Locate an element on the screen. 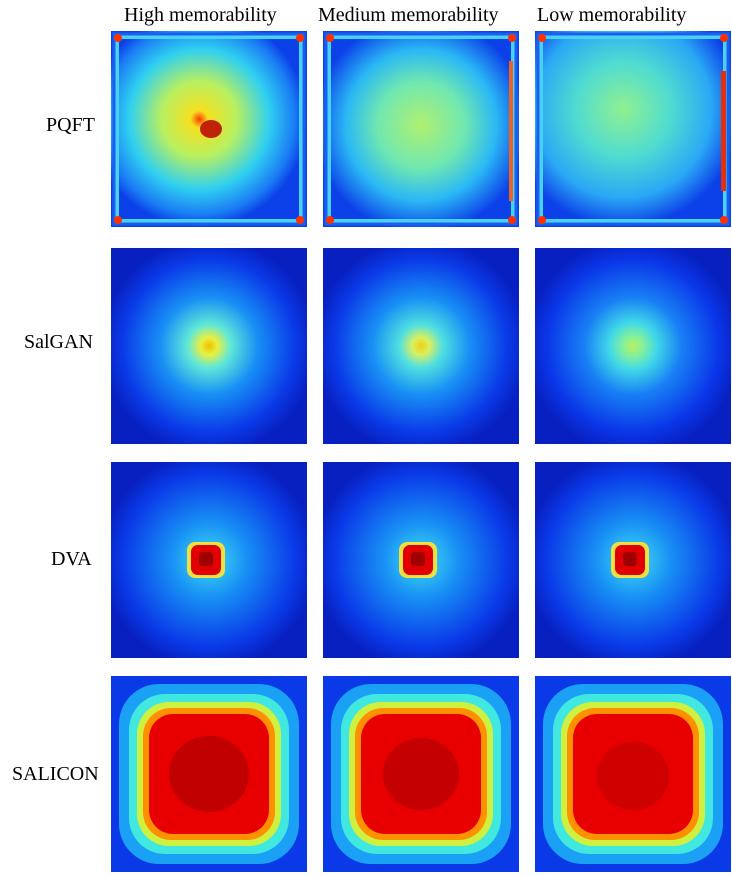 This screenshot has width=732, height=876. heatmap-salicon-high is located at coordinates (209, 774).